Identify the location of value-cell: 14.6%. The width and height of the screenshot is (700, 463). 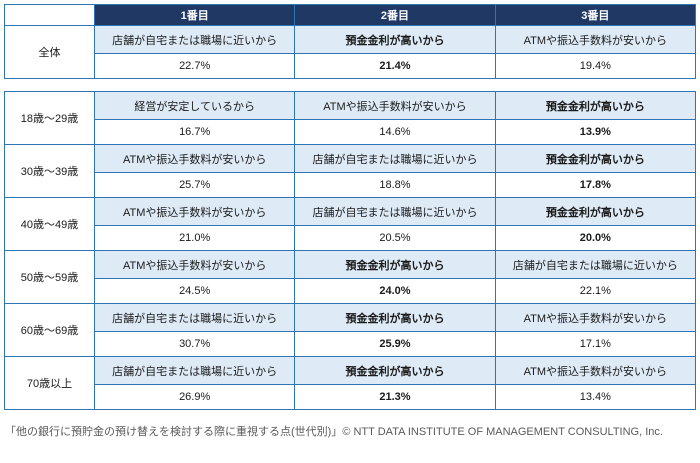
(395, 132).